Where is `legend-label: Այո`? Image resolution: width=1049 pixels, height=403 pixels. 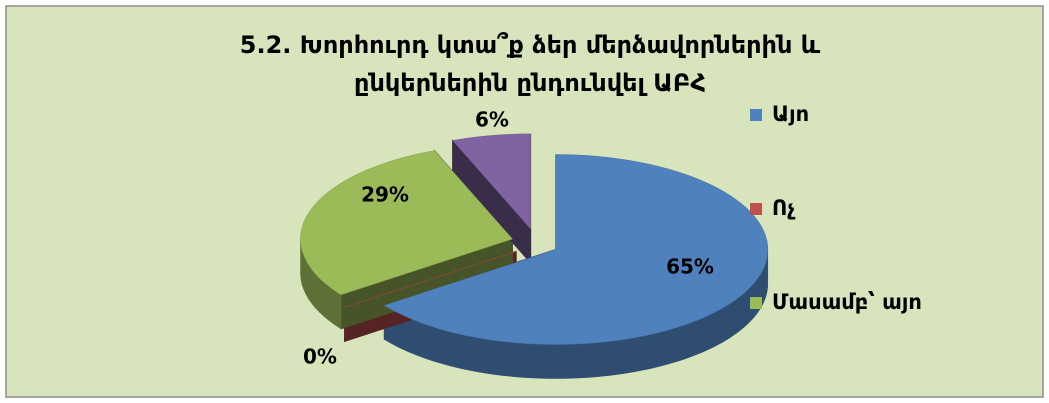
legend-label: Այո is located at coordinates (790, 114).